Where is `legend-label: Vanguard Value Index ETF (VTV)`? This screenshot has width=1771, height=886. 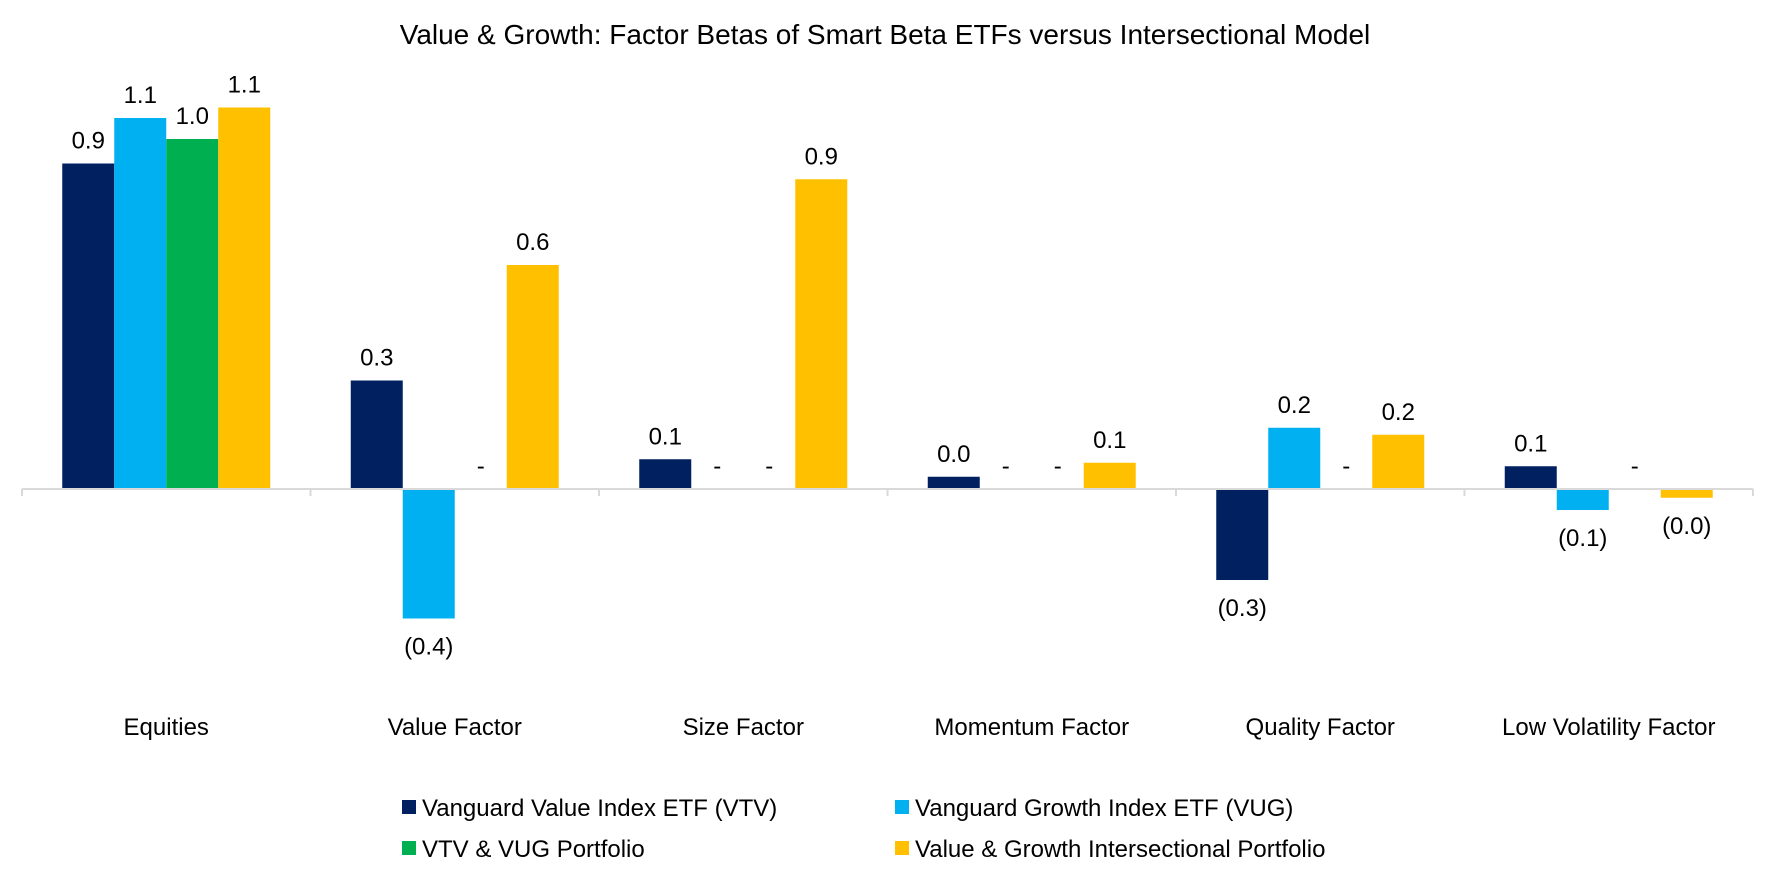 legend-label: Vanguard Value Index ETF (VTV) is located at coordinates (599, 808).